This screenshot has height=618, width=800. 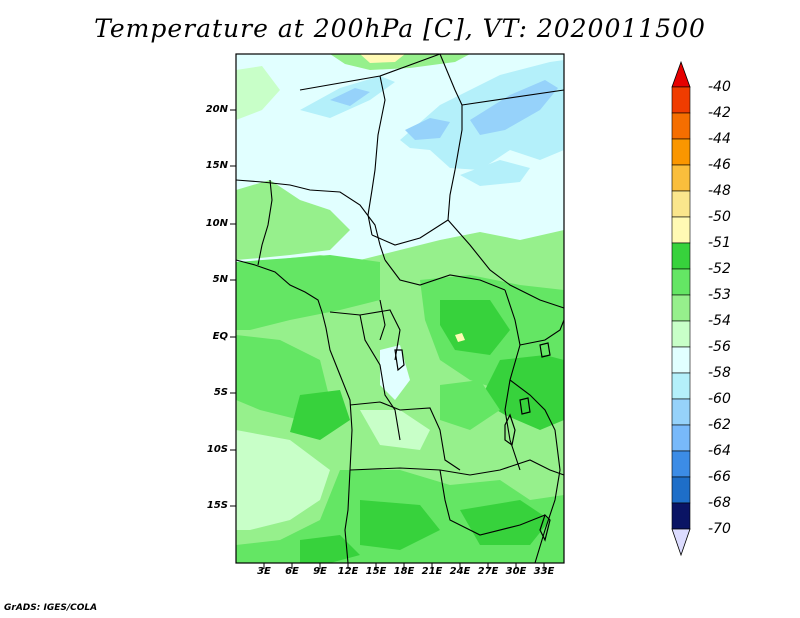 I want to click on colorbar-label: -40, so click(x=719, y=87).